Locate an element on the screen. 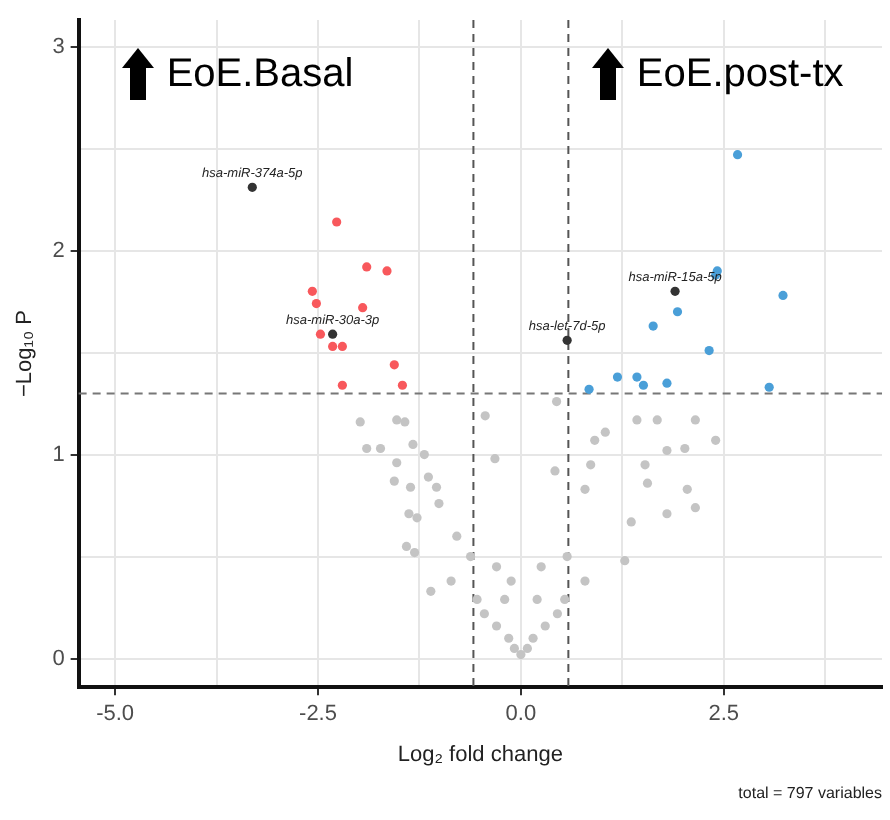  annotation: EoE.post-tx is located at coordinates (740, 74).